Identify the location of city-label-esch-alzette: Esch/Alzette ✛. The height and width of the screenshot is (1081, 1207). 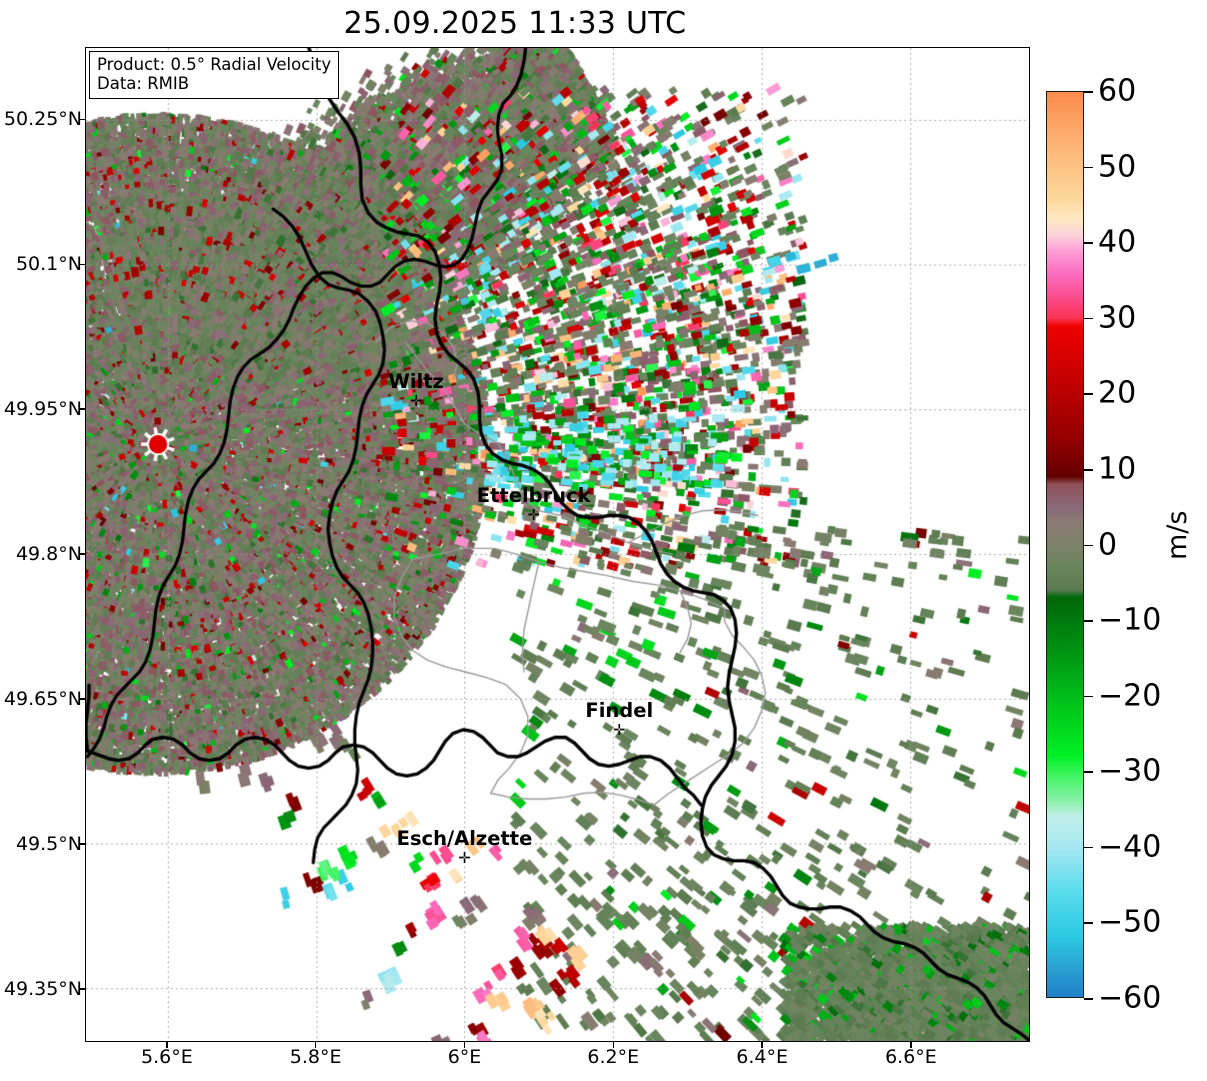
(465, 846).